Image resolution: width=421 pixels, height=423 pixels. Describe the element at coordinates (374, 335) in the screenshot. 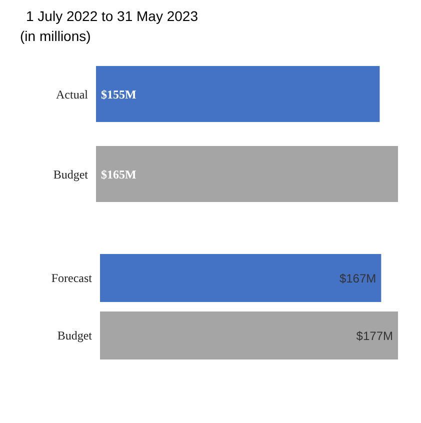

I see `data-label: $177M` at that location.